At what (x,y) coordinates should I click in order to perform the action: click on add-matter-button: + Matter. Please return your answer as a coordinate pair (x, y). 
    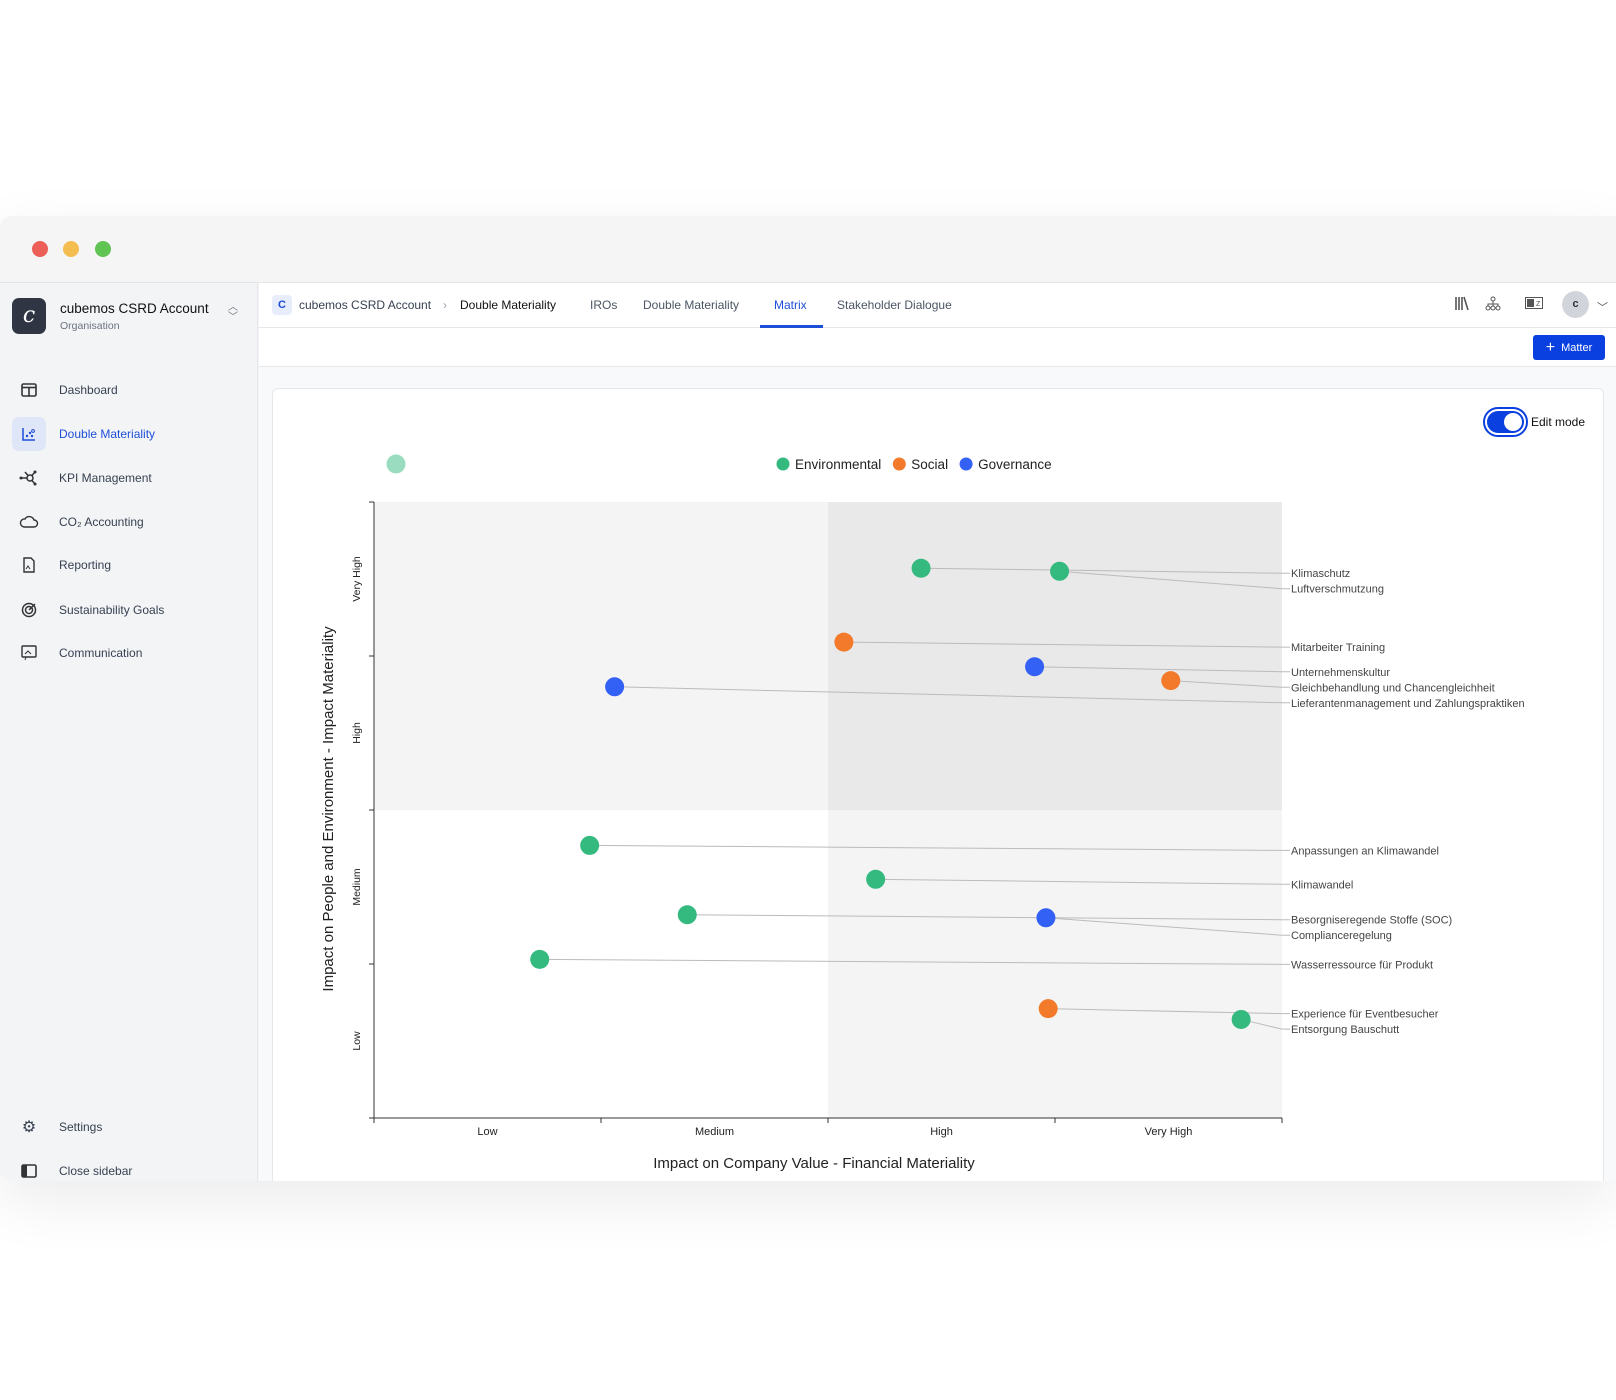
    Looking at the image, I should click on (1569, 347).